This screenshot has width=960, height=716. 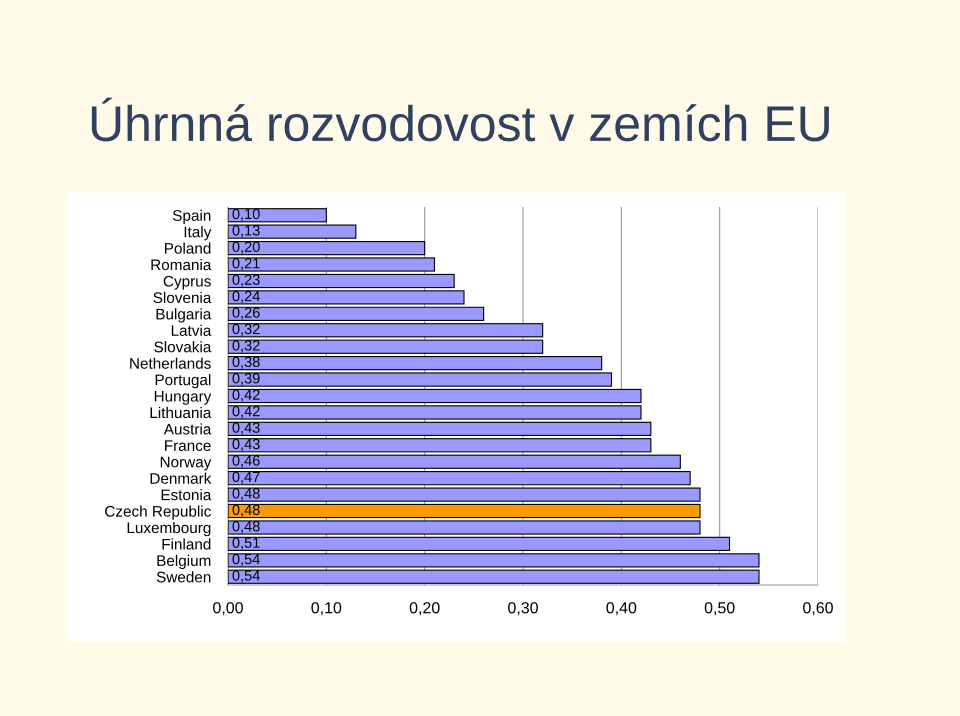 What do you see at coordinates (246, 297) in the screenshot?
I see `data-label: 0,24` at bounding box center [246, 297].